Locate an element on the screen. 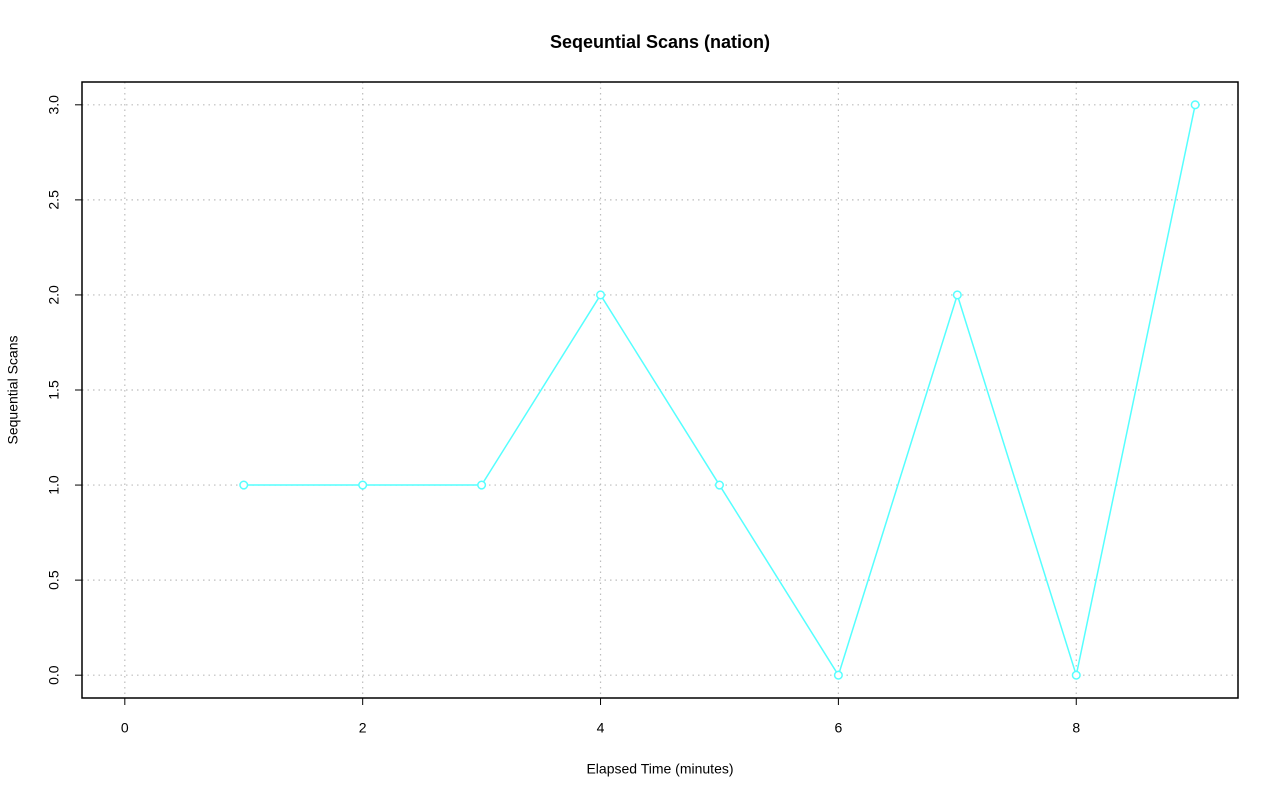  y-tick-label: 2.5 is located at coordinates (54, 200).